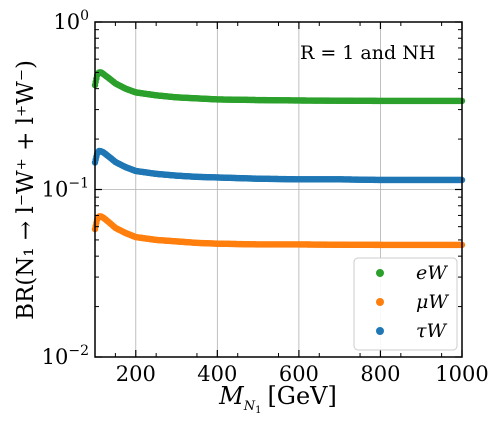  What do you see at coordinates (26, 190) in the screenshot?
I see `y-axis-label: BR(N₁ → l⁻W⁺ + l⁺W⁻)` at bounding box center [26, 190].